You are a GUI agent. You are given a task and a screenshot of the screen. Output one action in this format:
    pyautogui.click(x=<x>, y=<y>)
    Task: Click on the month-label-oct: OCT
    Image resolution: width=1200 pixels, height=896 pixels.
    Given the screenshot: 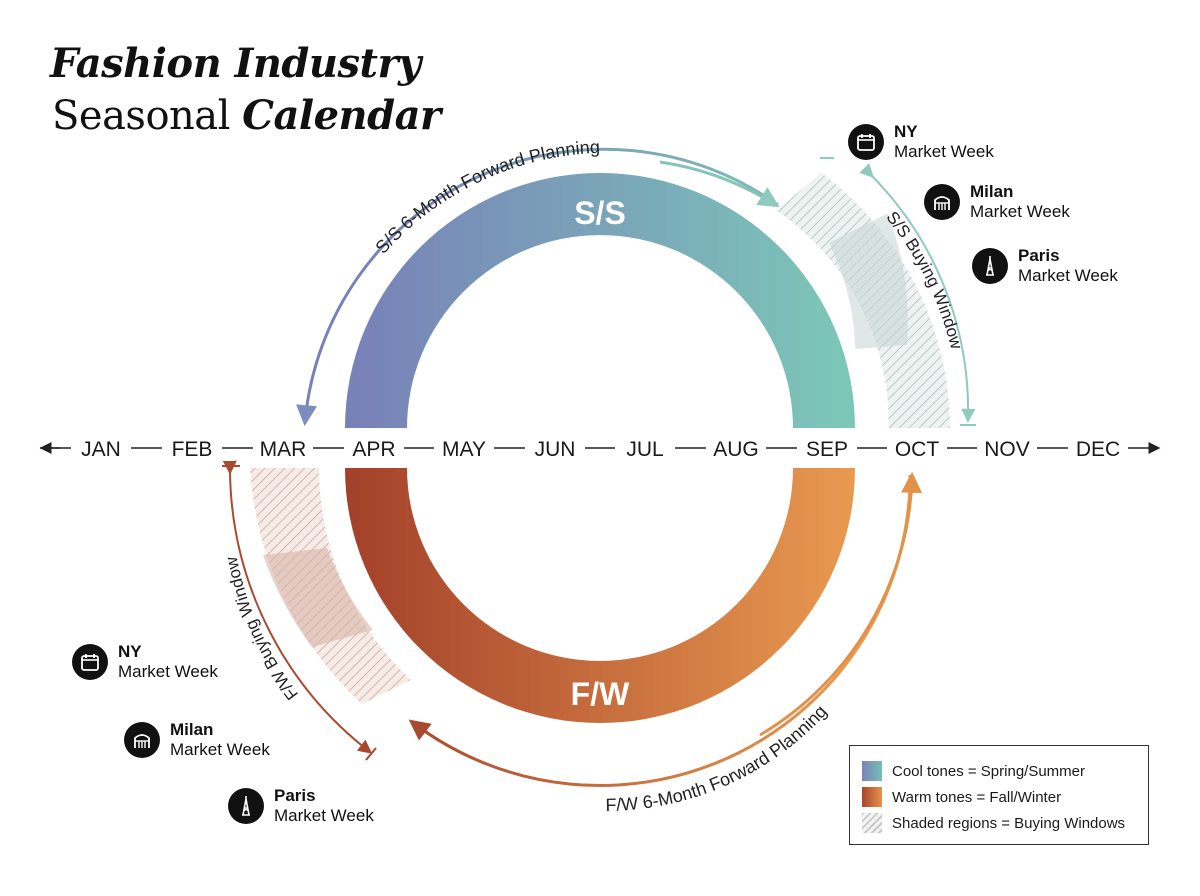 What is the action you would take?
    pyautogui.click(x=917, y=449)
    